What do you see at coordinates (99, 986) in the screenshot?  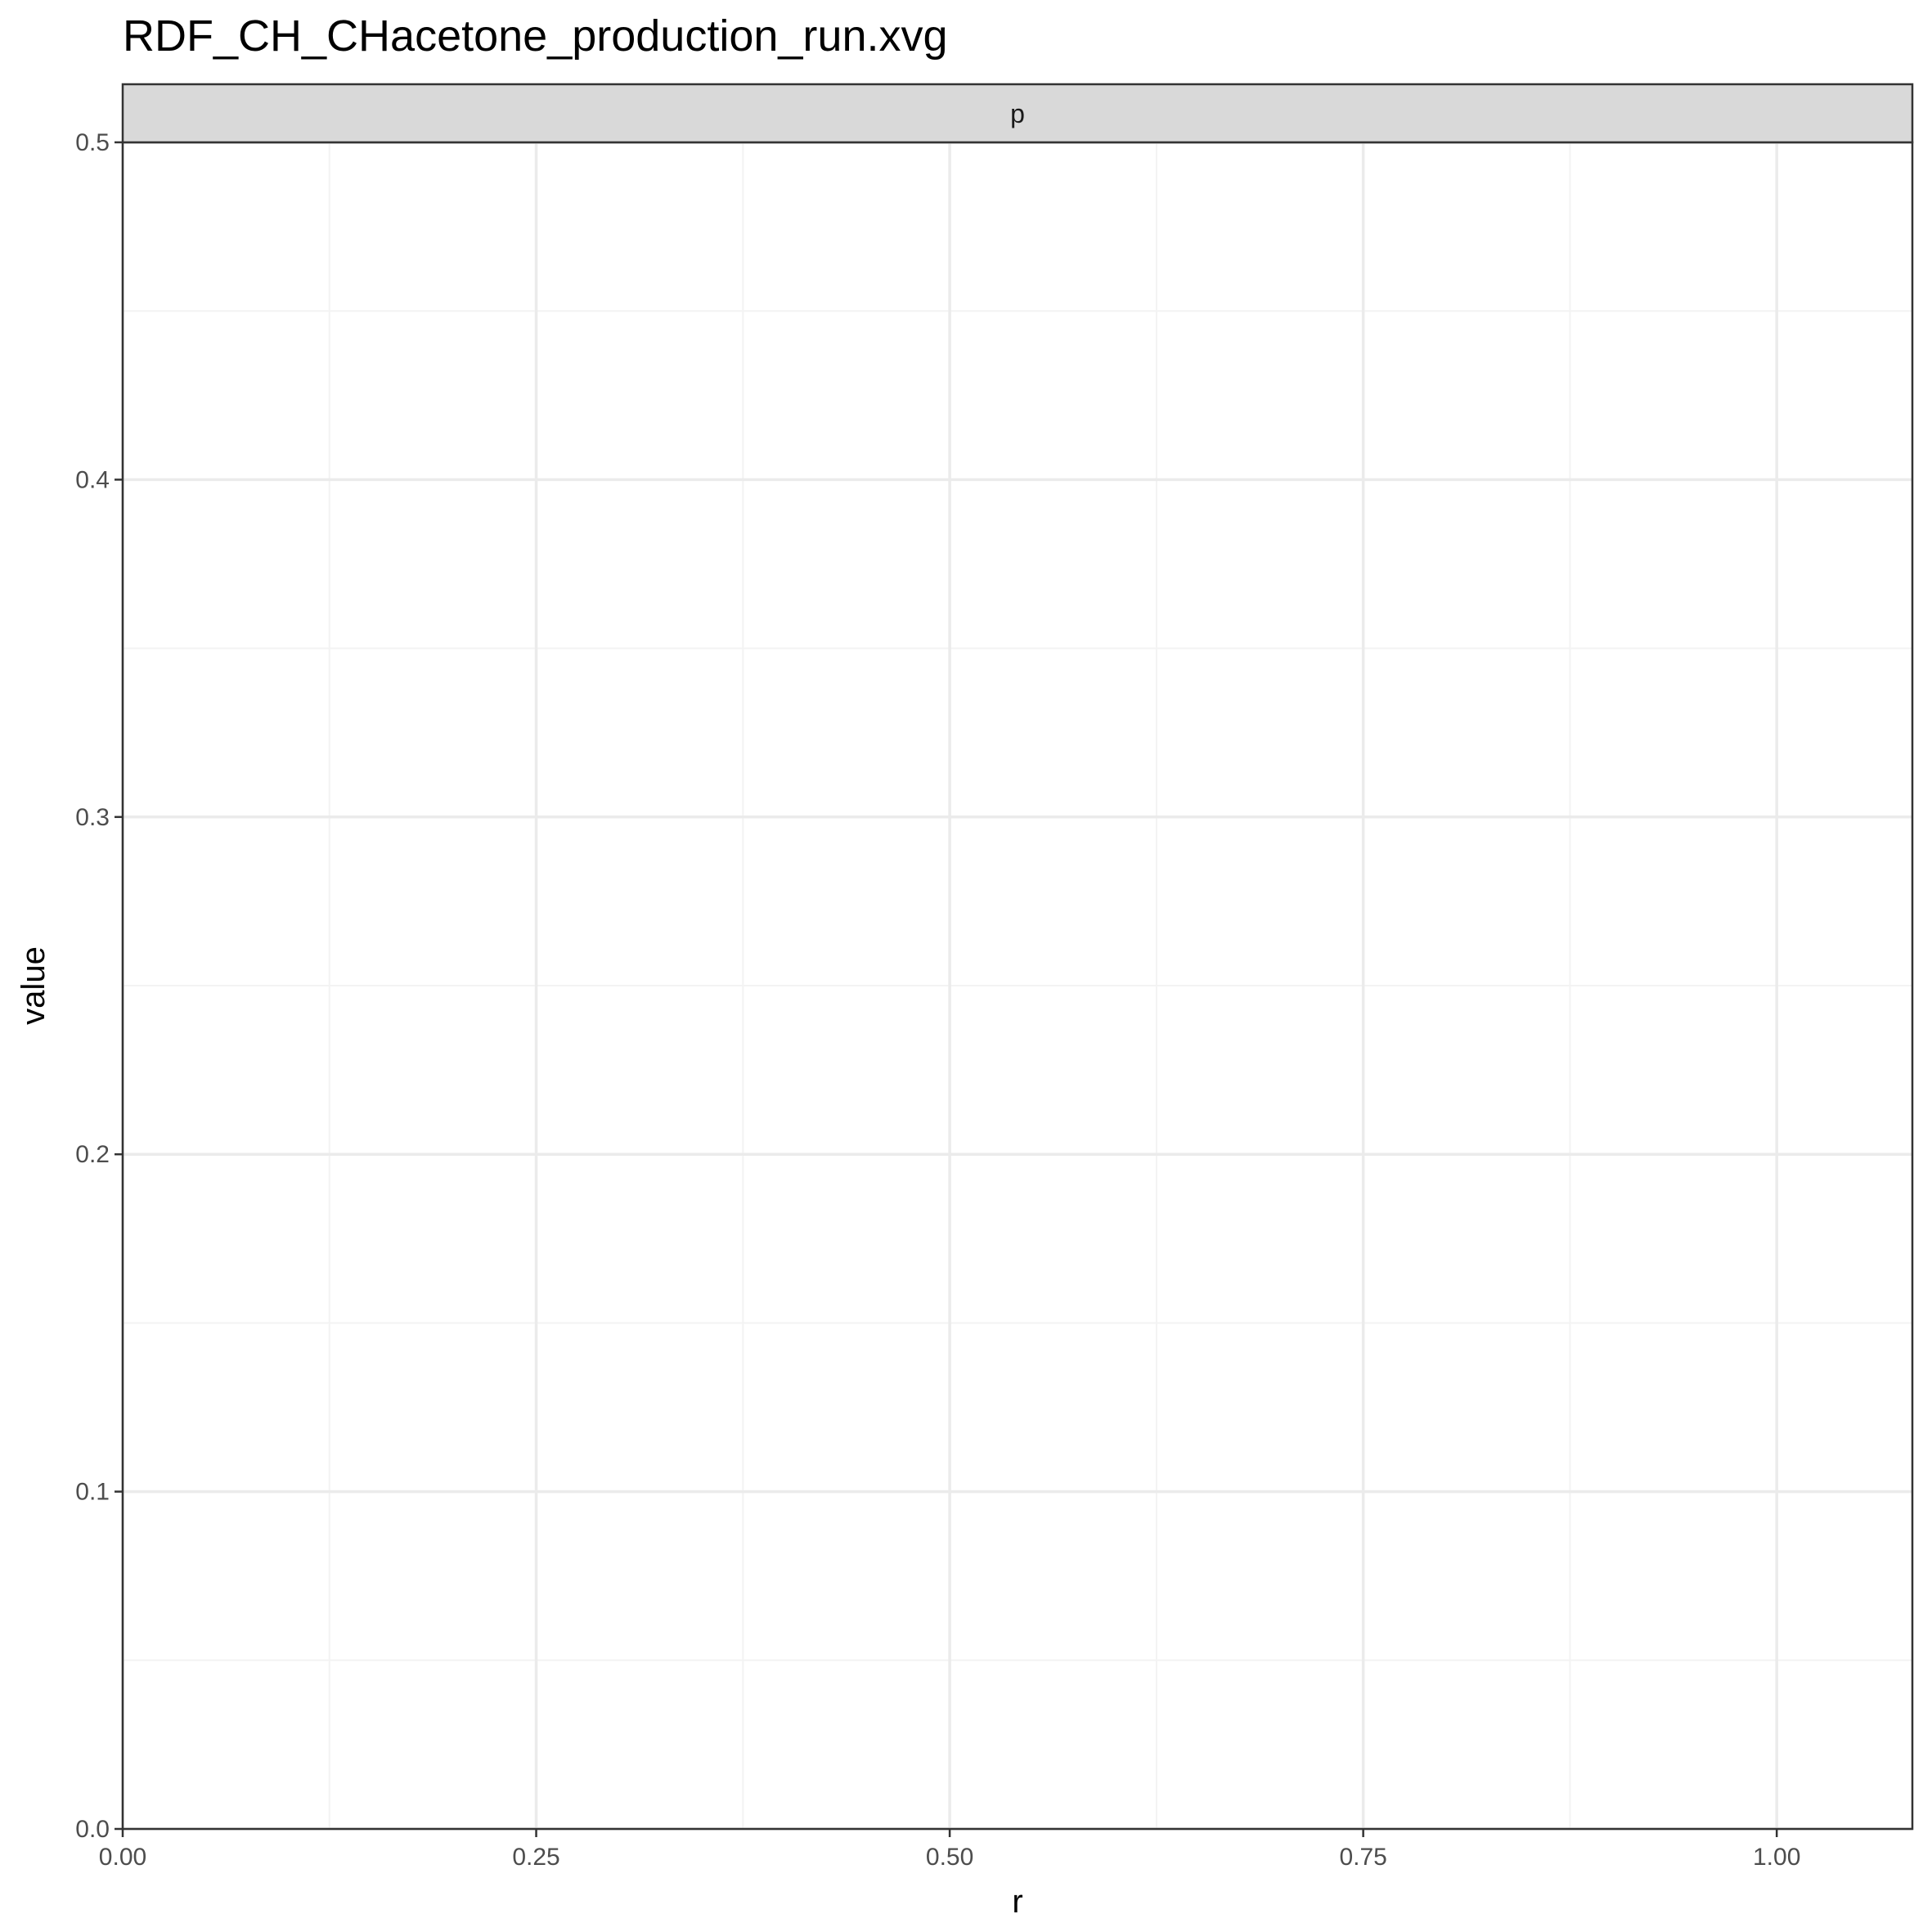 I see `y-axis: 0.0 0.1 0.2 0.3 0.4 0.5` at bounding box center [99, 986].